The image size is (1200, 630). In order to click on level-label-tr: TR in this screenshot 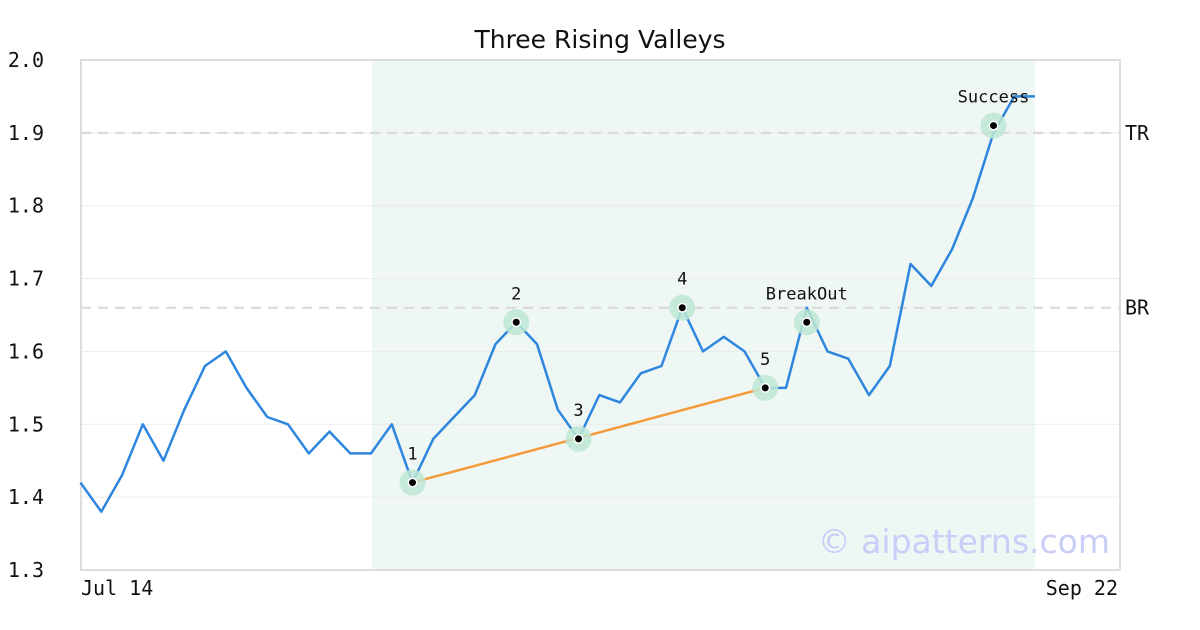, I will do `click(1137, 133)`.